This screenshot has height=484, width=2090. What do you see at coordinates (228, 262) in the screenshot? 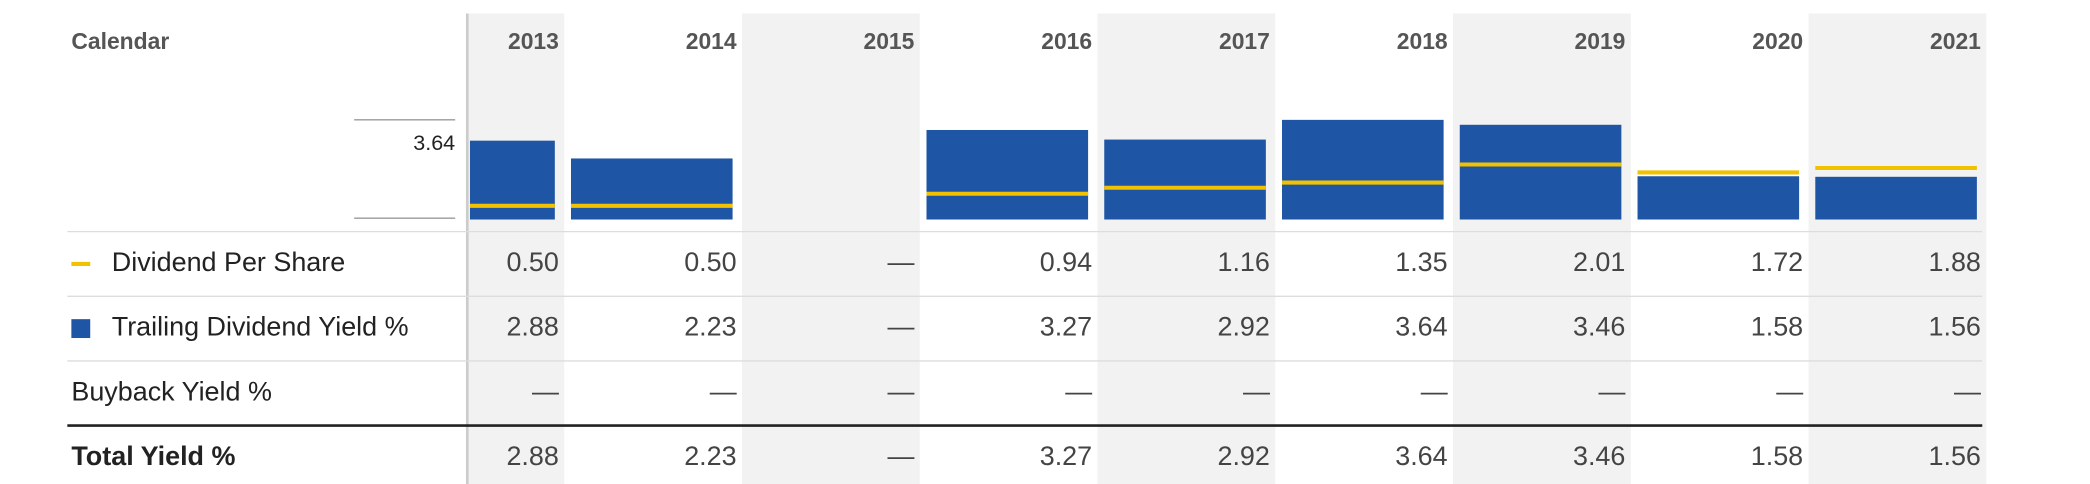
I see `row-label: Dividend Per Share` at bounding box center [228, 262].